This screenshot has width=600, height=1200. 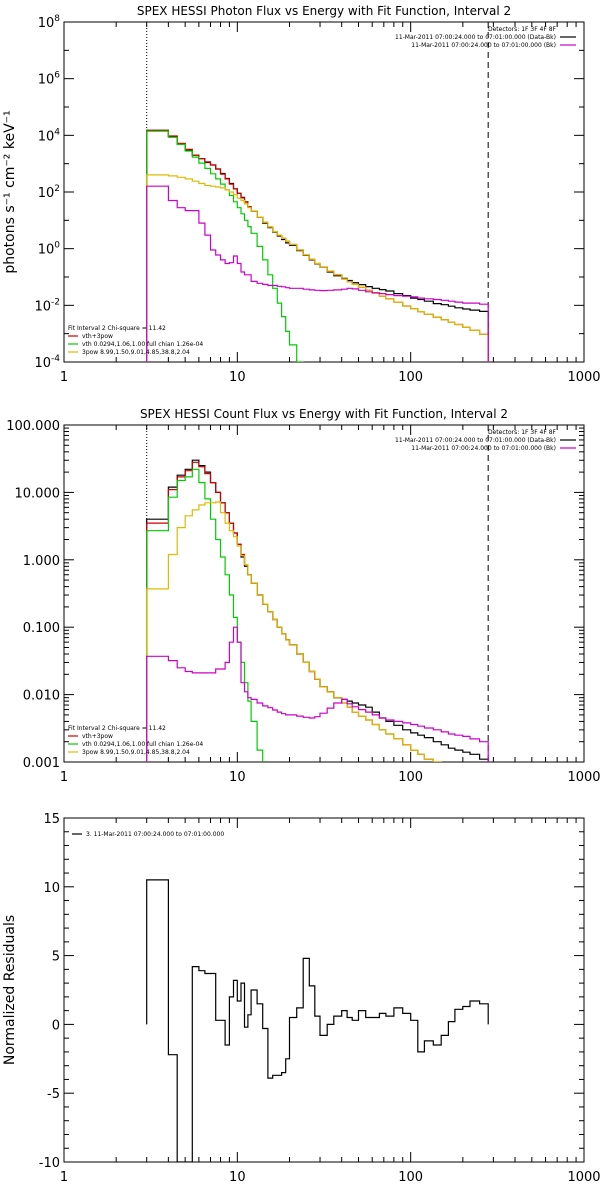 I want to click on y-tick-label: 10.000, so click(x=38, y=493).